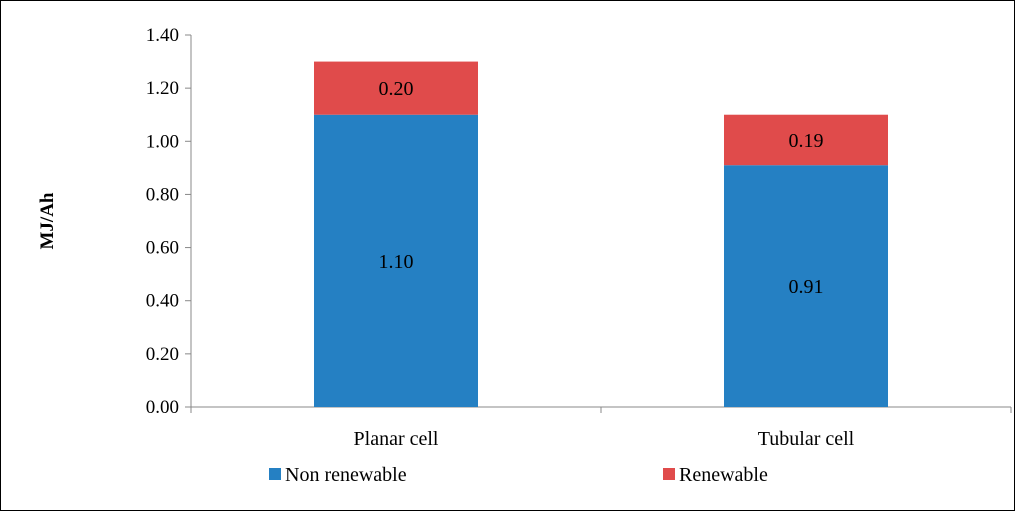 Image resolution: width=1015 pixels, height=512 pixels. What do you see at coordinates (169, 221) in the screenshot?
I see `y-axis: 0.00 0.20 0.40 0.60 0.80 1.00 1.20 1.40` at bounding box center [169, 221].